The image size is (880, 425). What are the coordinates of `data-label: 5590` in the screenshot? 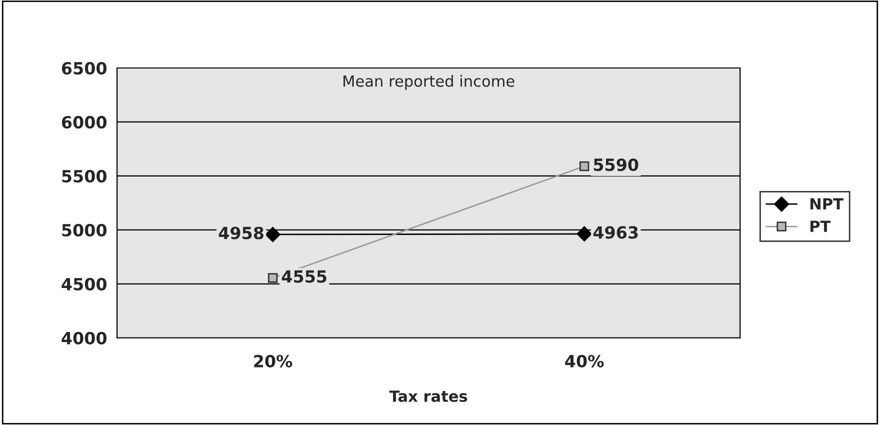 It's located at (616, 165).